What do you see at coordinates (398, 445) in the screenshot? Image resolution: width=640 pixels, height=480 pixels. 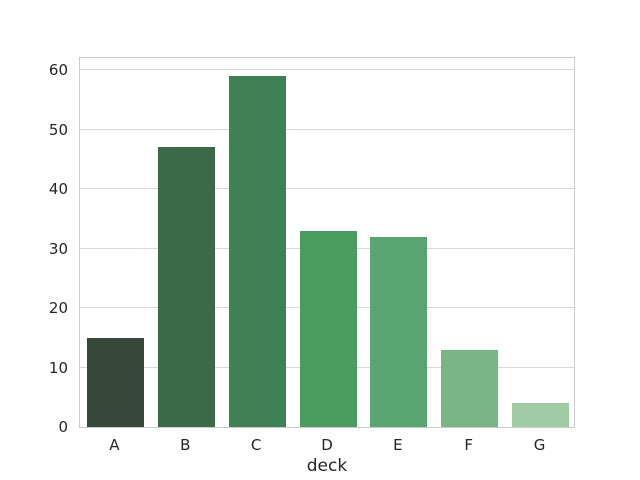 I see `x-tick-label-E: E` at bounding box center [398, 445].